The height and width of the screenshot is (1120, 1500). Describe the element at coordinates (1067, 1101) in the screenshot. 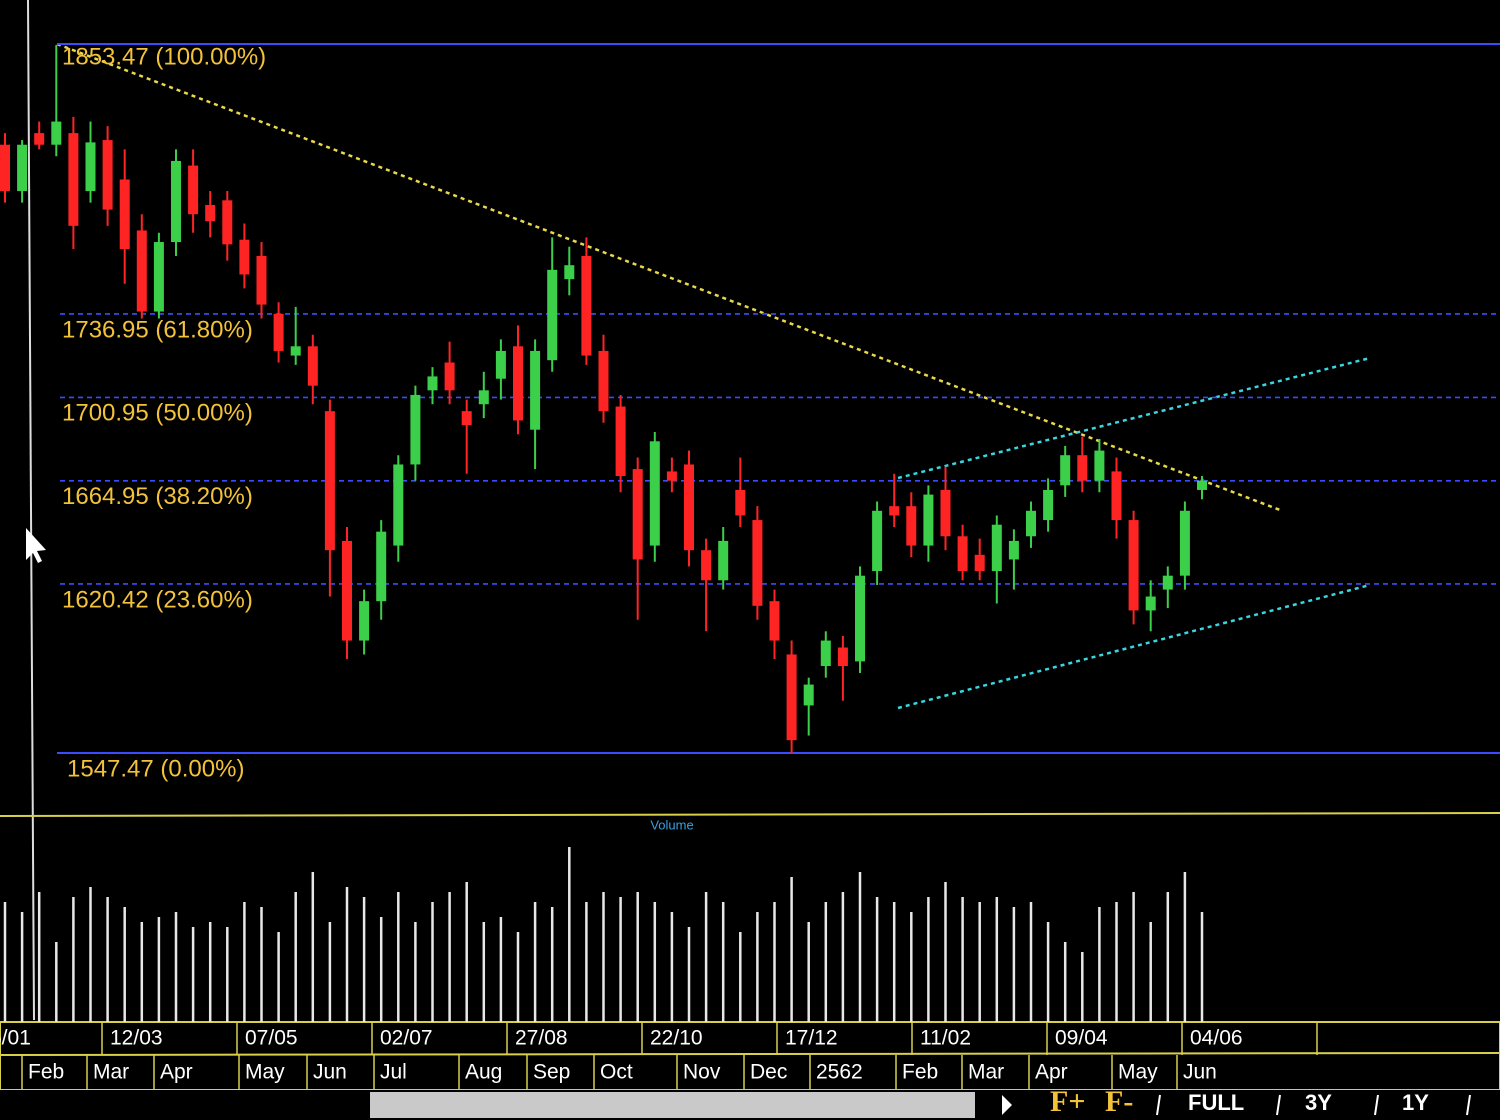

I see `toolbar-button: F+` at that location.